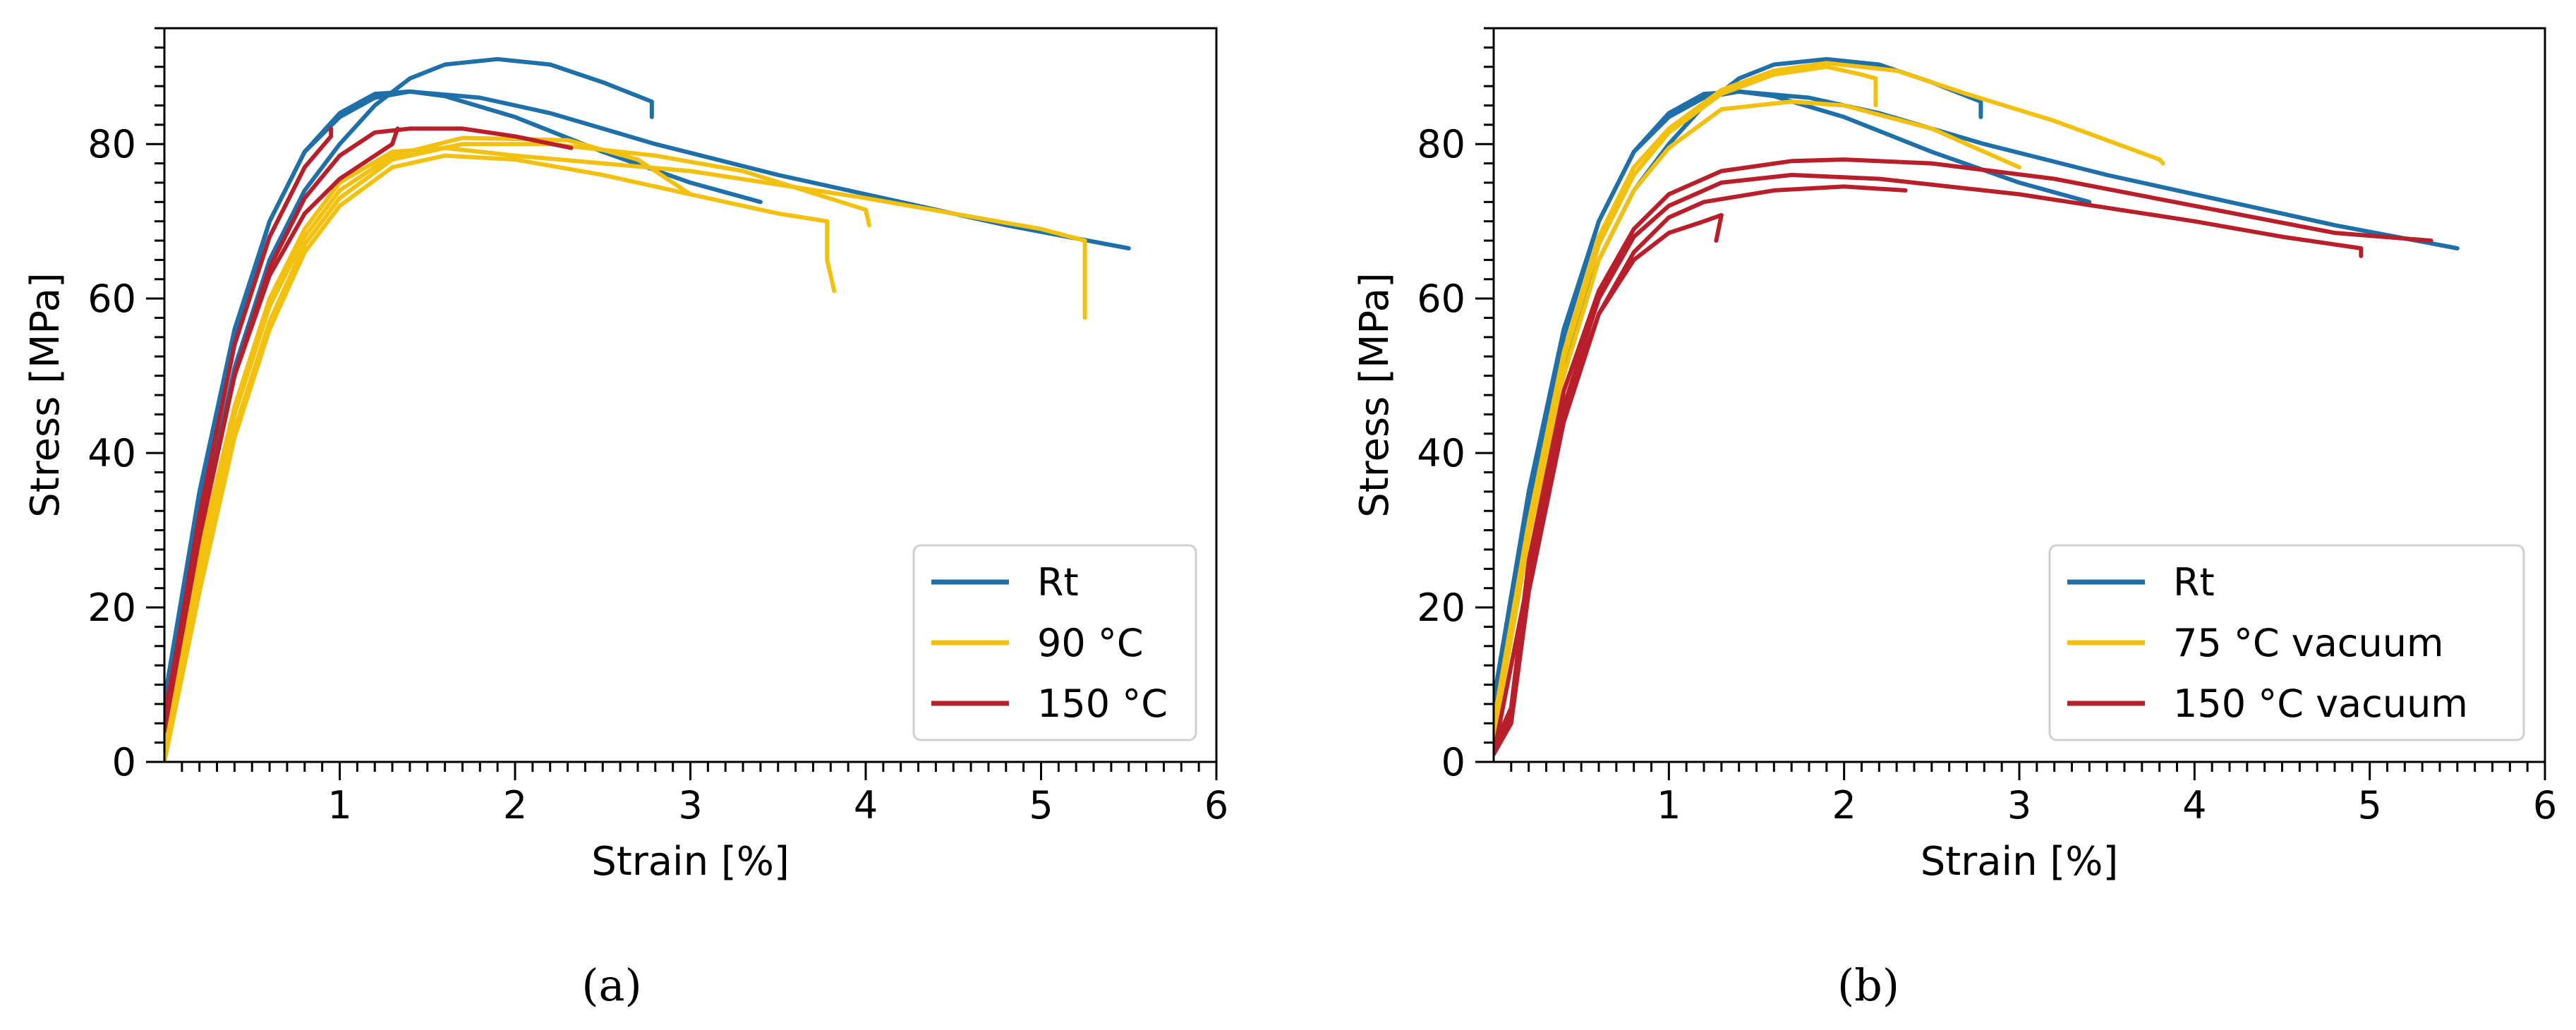 This screenshot has height=1030, width=2576. Describe the element at coordinates (611, 985) in the screenshot. I see `panel-label-a: (a)` at that location.